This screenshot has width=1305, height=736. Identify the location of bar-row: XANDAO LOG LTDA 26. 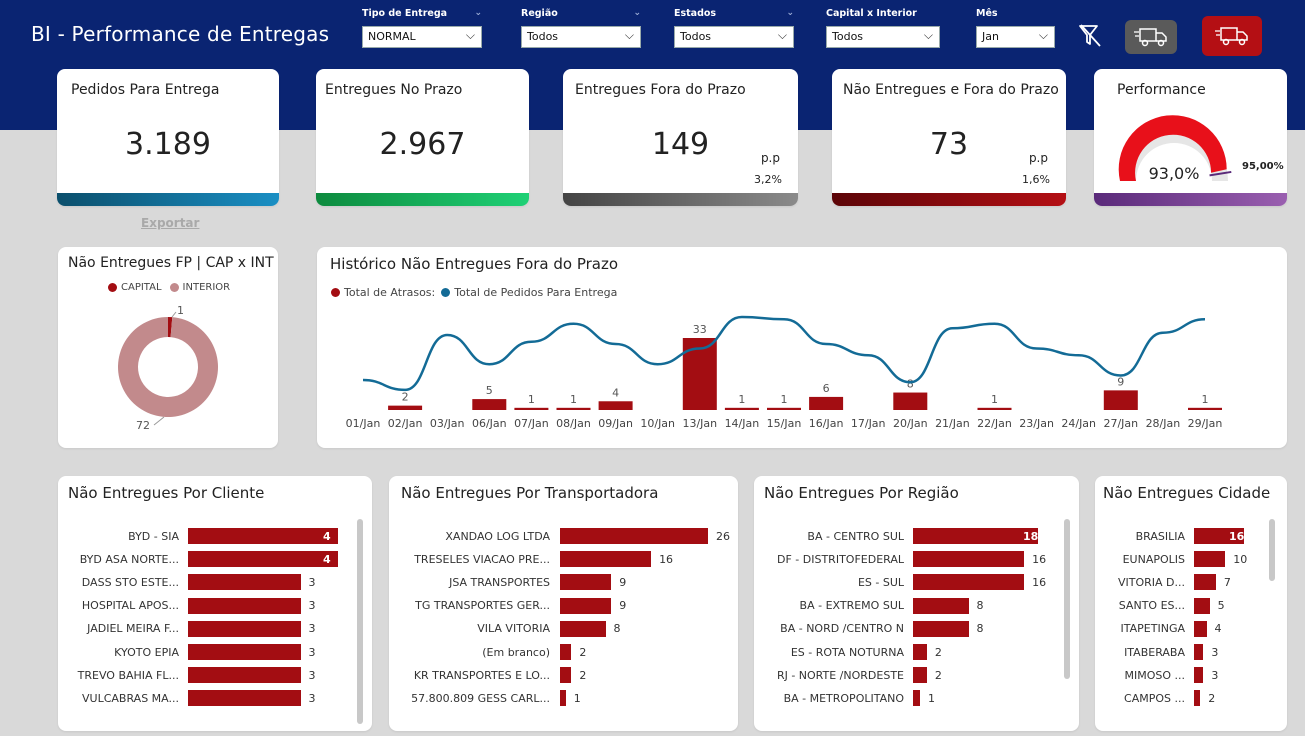
(563, 536).